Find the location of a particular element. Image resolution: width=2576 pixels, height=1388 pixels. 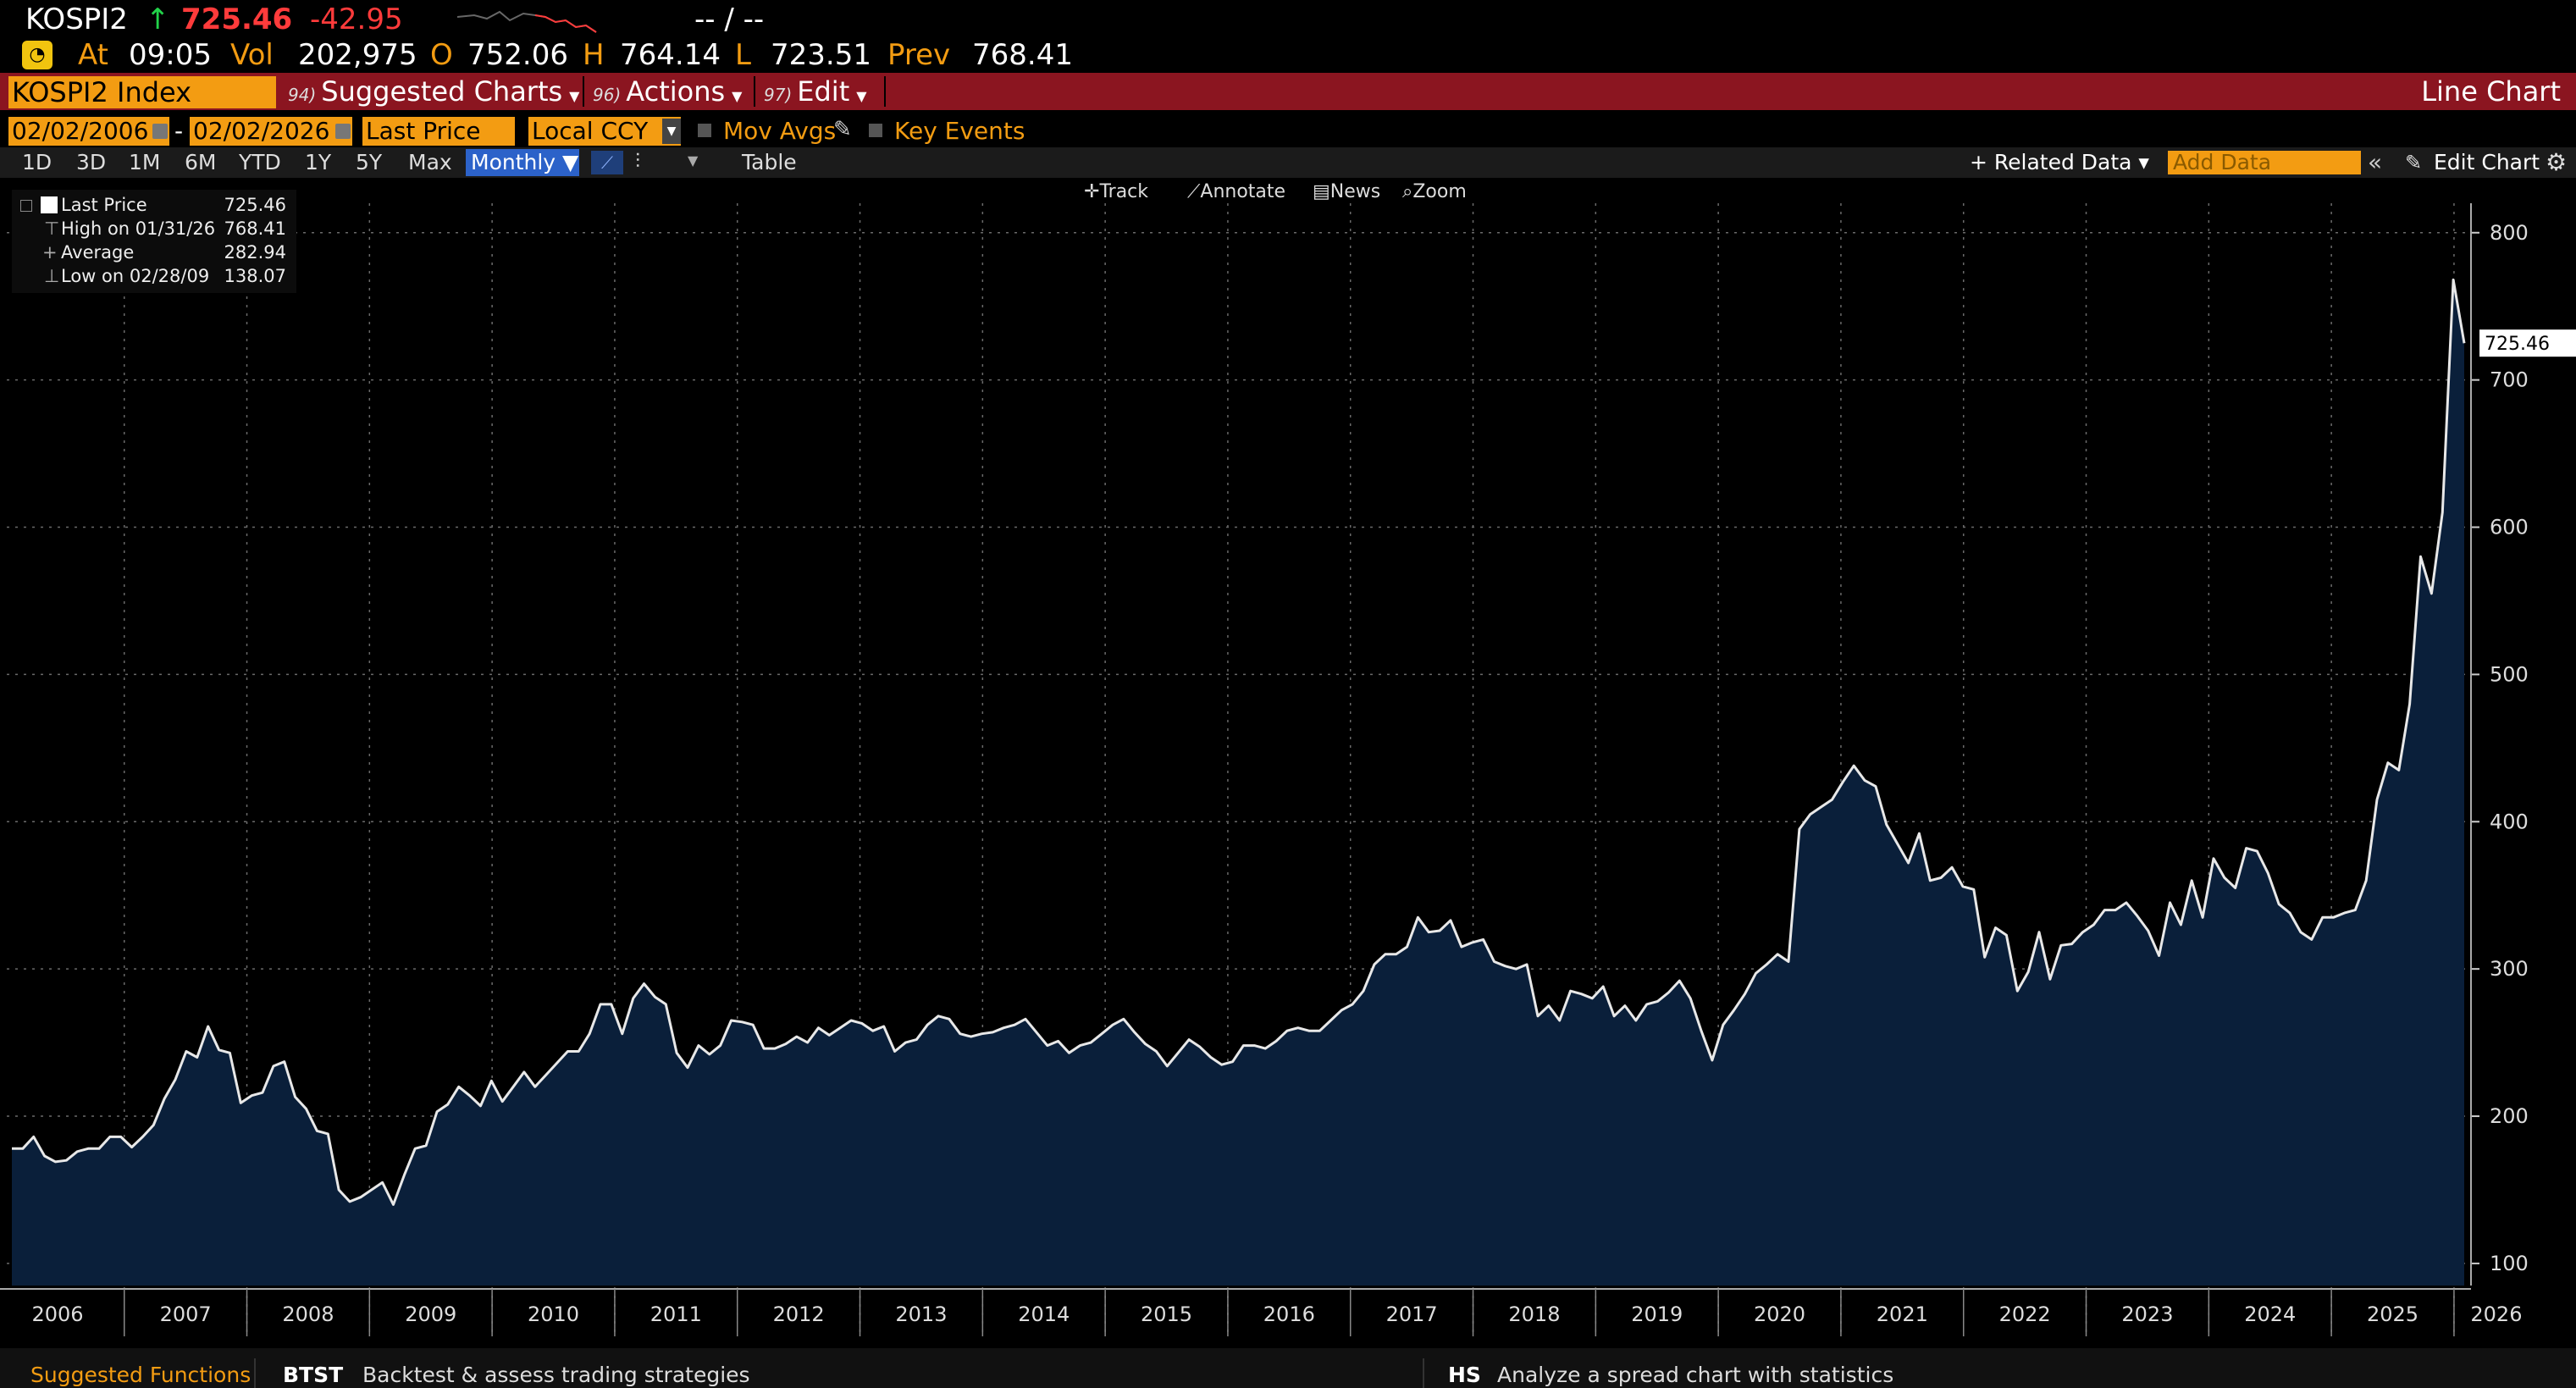

chart-type-dropdown-icon: ▼ is located at coordinates (693, 160).